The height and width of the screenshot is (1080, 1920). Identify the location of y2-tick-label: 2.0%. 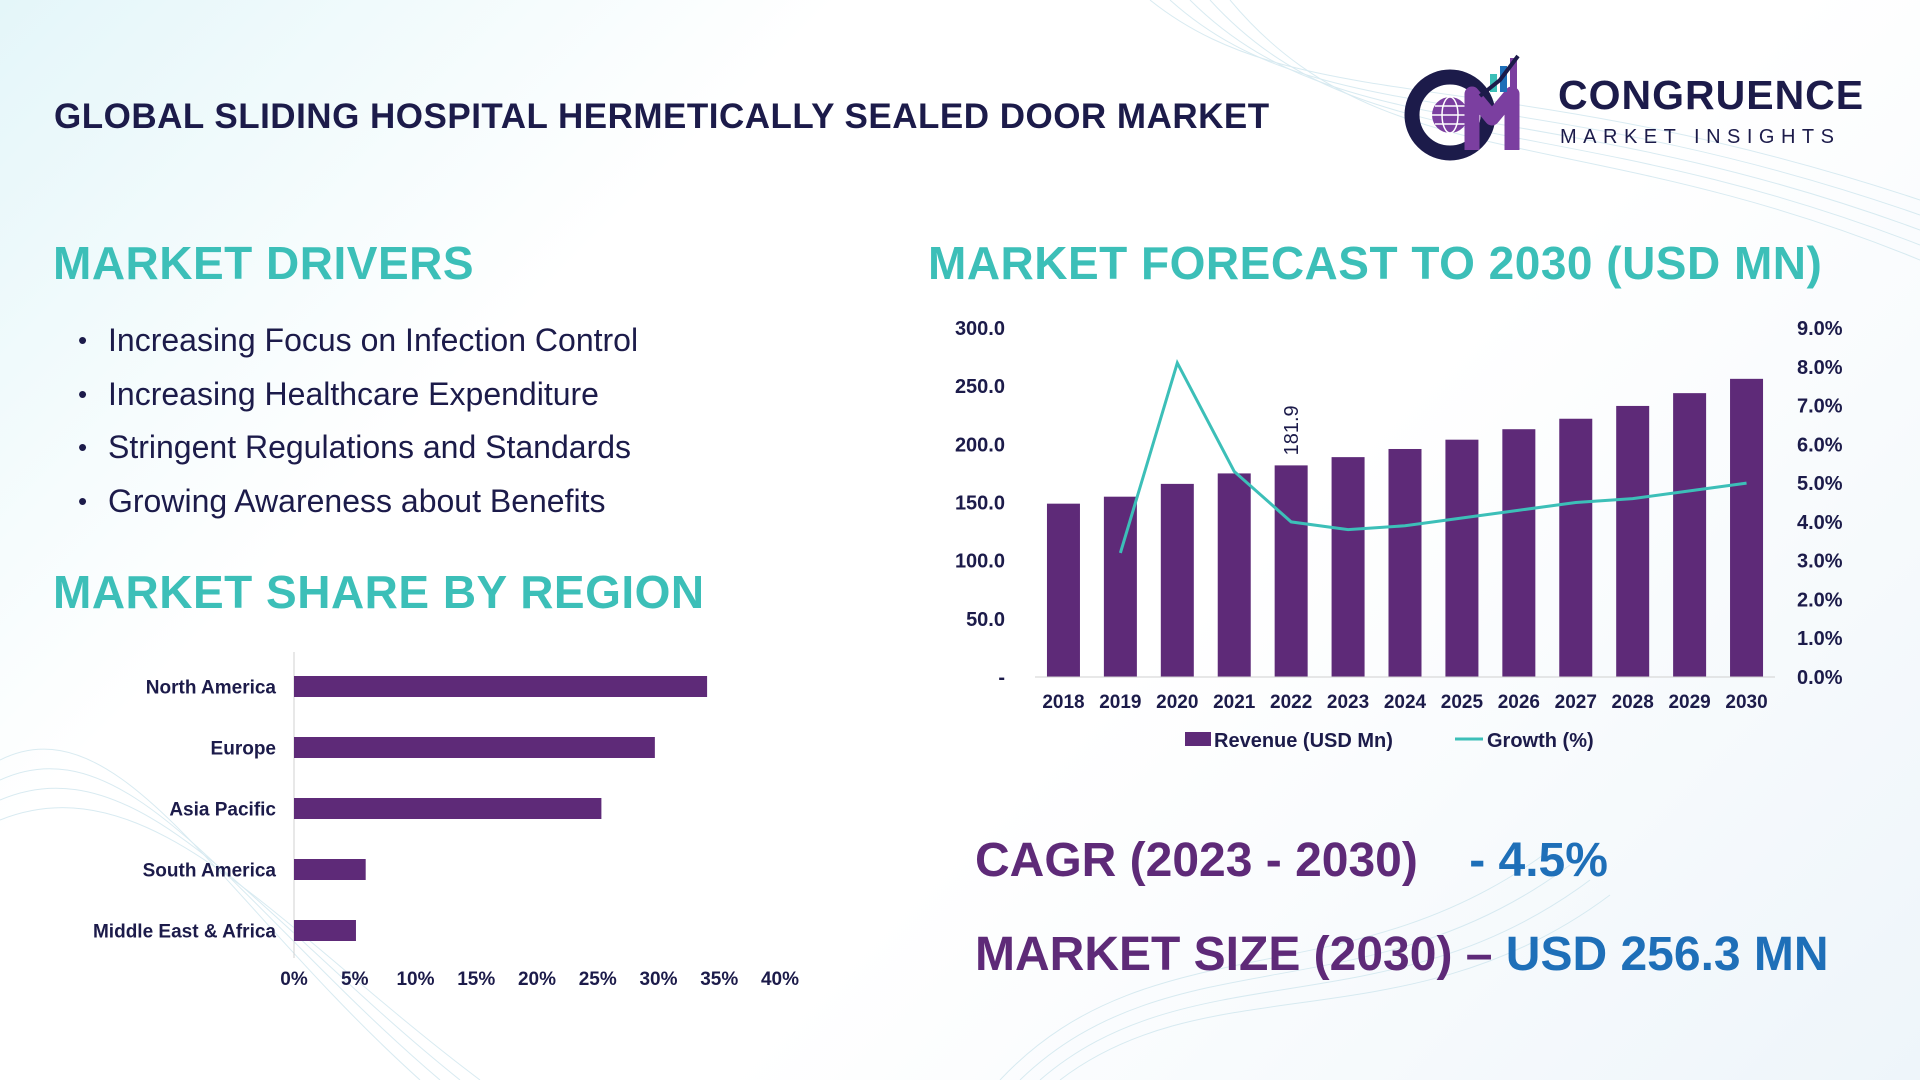
(1820, 600).